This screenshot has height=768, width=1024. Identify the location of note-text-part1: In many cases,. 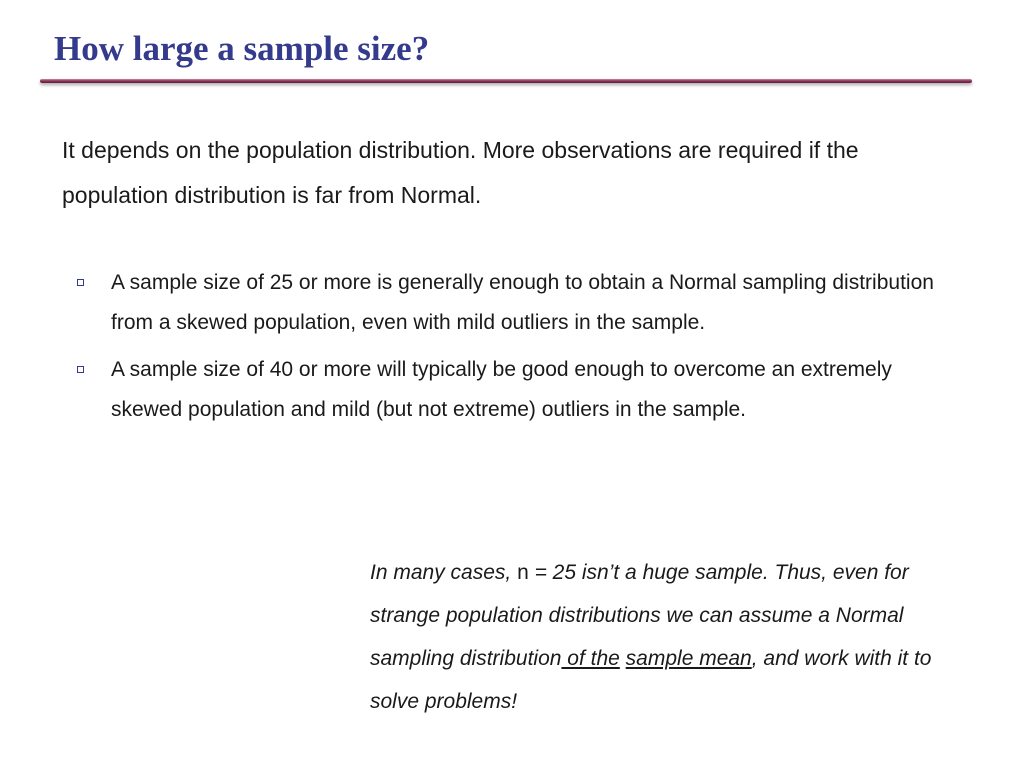
(444, 572).